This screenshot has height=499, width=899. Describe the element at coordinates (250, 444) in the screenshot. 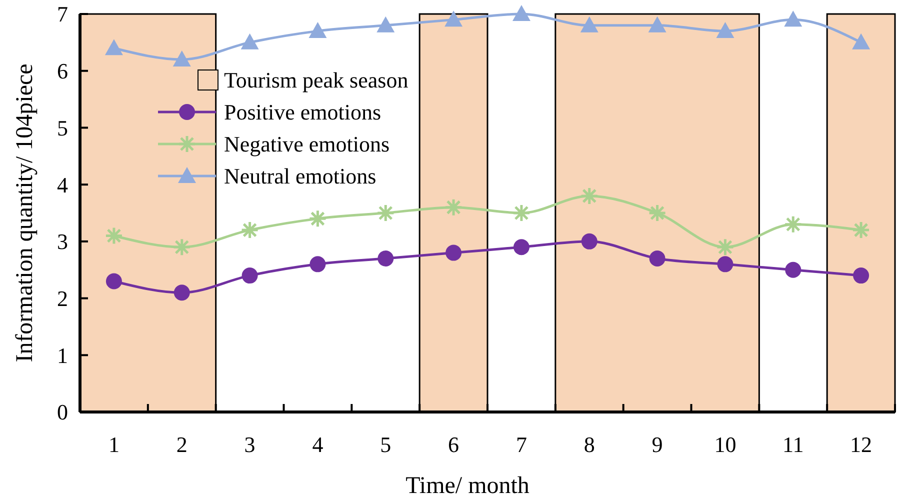

I see `x-tick-label: 3` at that location.